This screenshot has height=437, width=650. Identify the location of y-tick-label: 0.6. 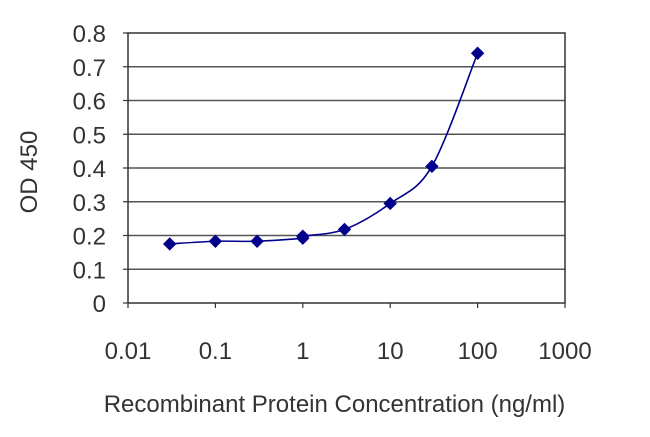
(89, 102).